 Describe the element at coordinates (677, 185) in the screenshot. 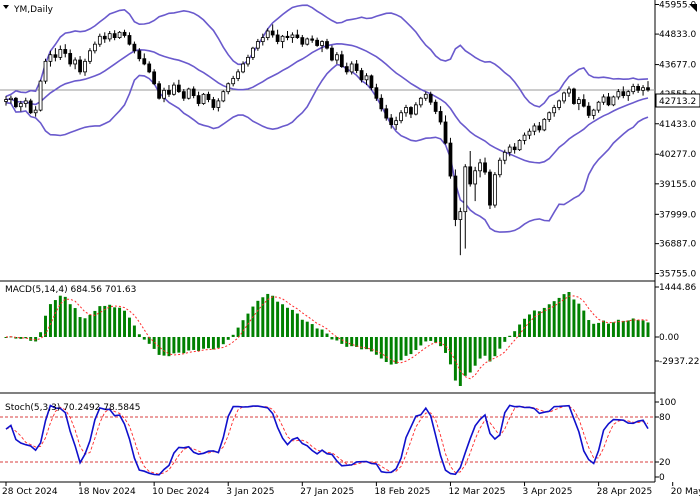

I see `price-tick-label: 39155.0` at that location.